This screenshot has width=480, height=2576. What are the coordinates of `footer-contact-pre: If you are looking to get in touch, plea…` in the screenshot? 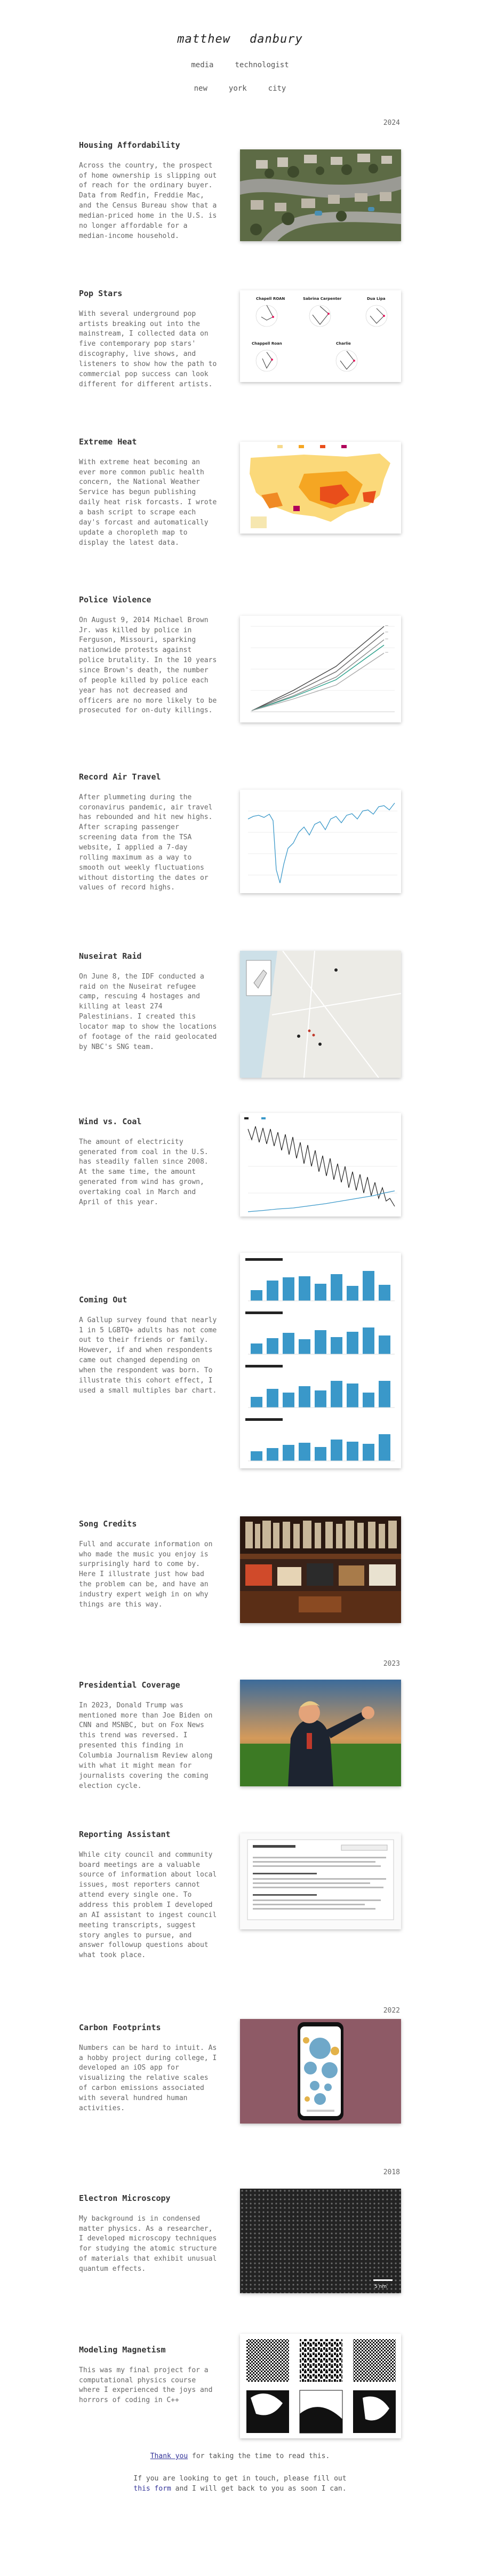 It's located at (240, 2478).